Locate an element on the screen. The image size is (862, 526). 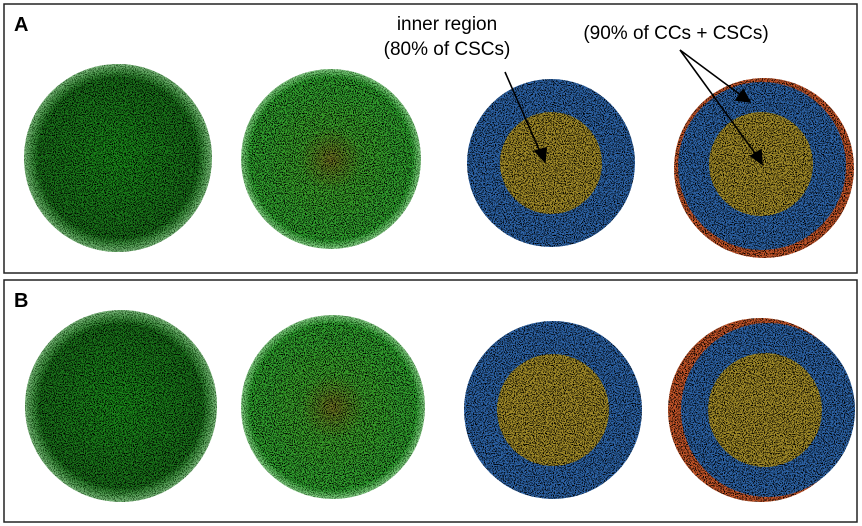
annotation: inner region is located at coordinates (447, 24).